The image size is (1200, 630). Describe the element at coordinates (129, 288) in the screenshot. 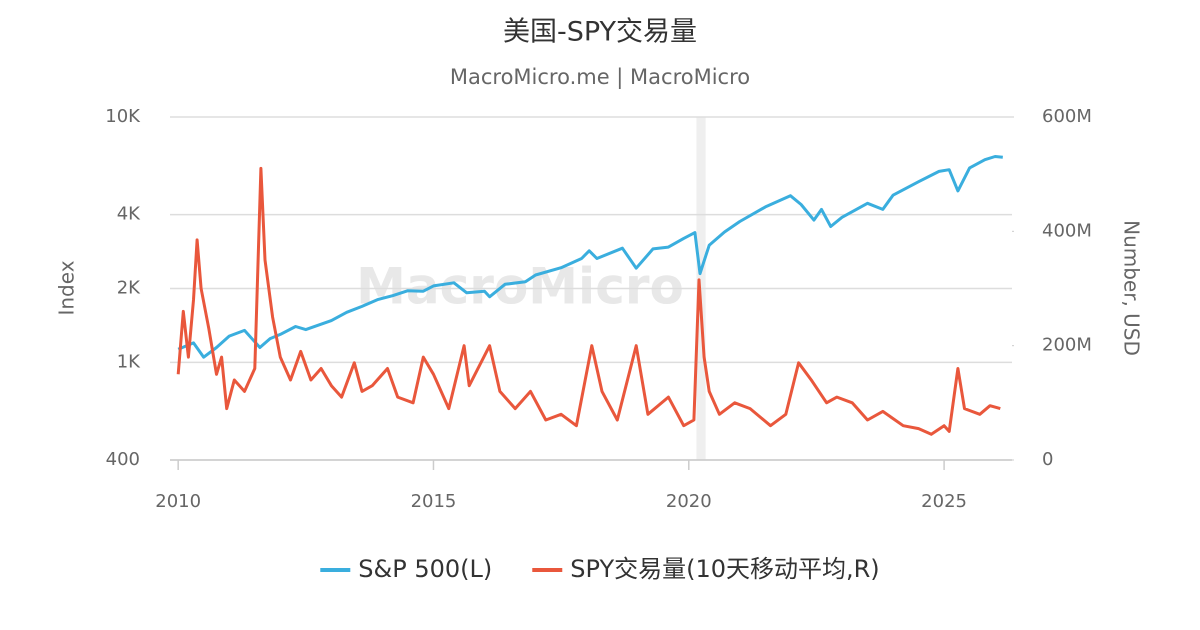

I see `y-tick-label: 2K` at that location.